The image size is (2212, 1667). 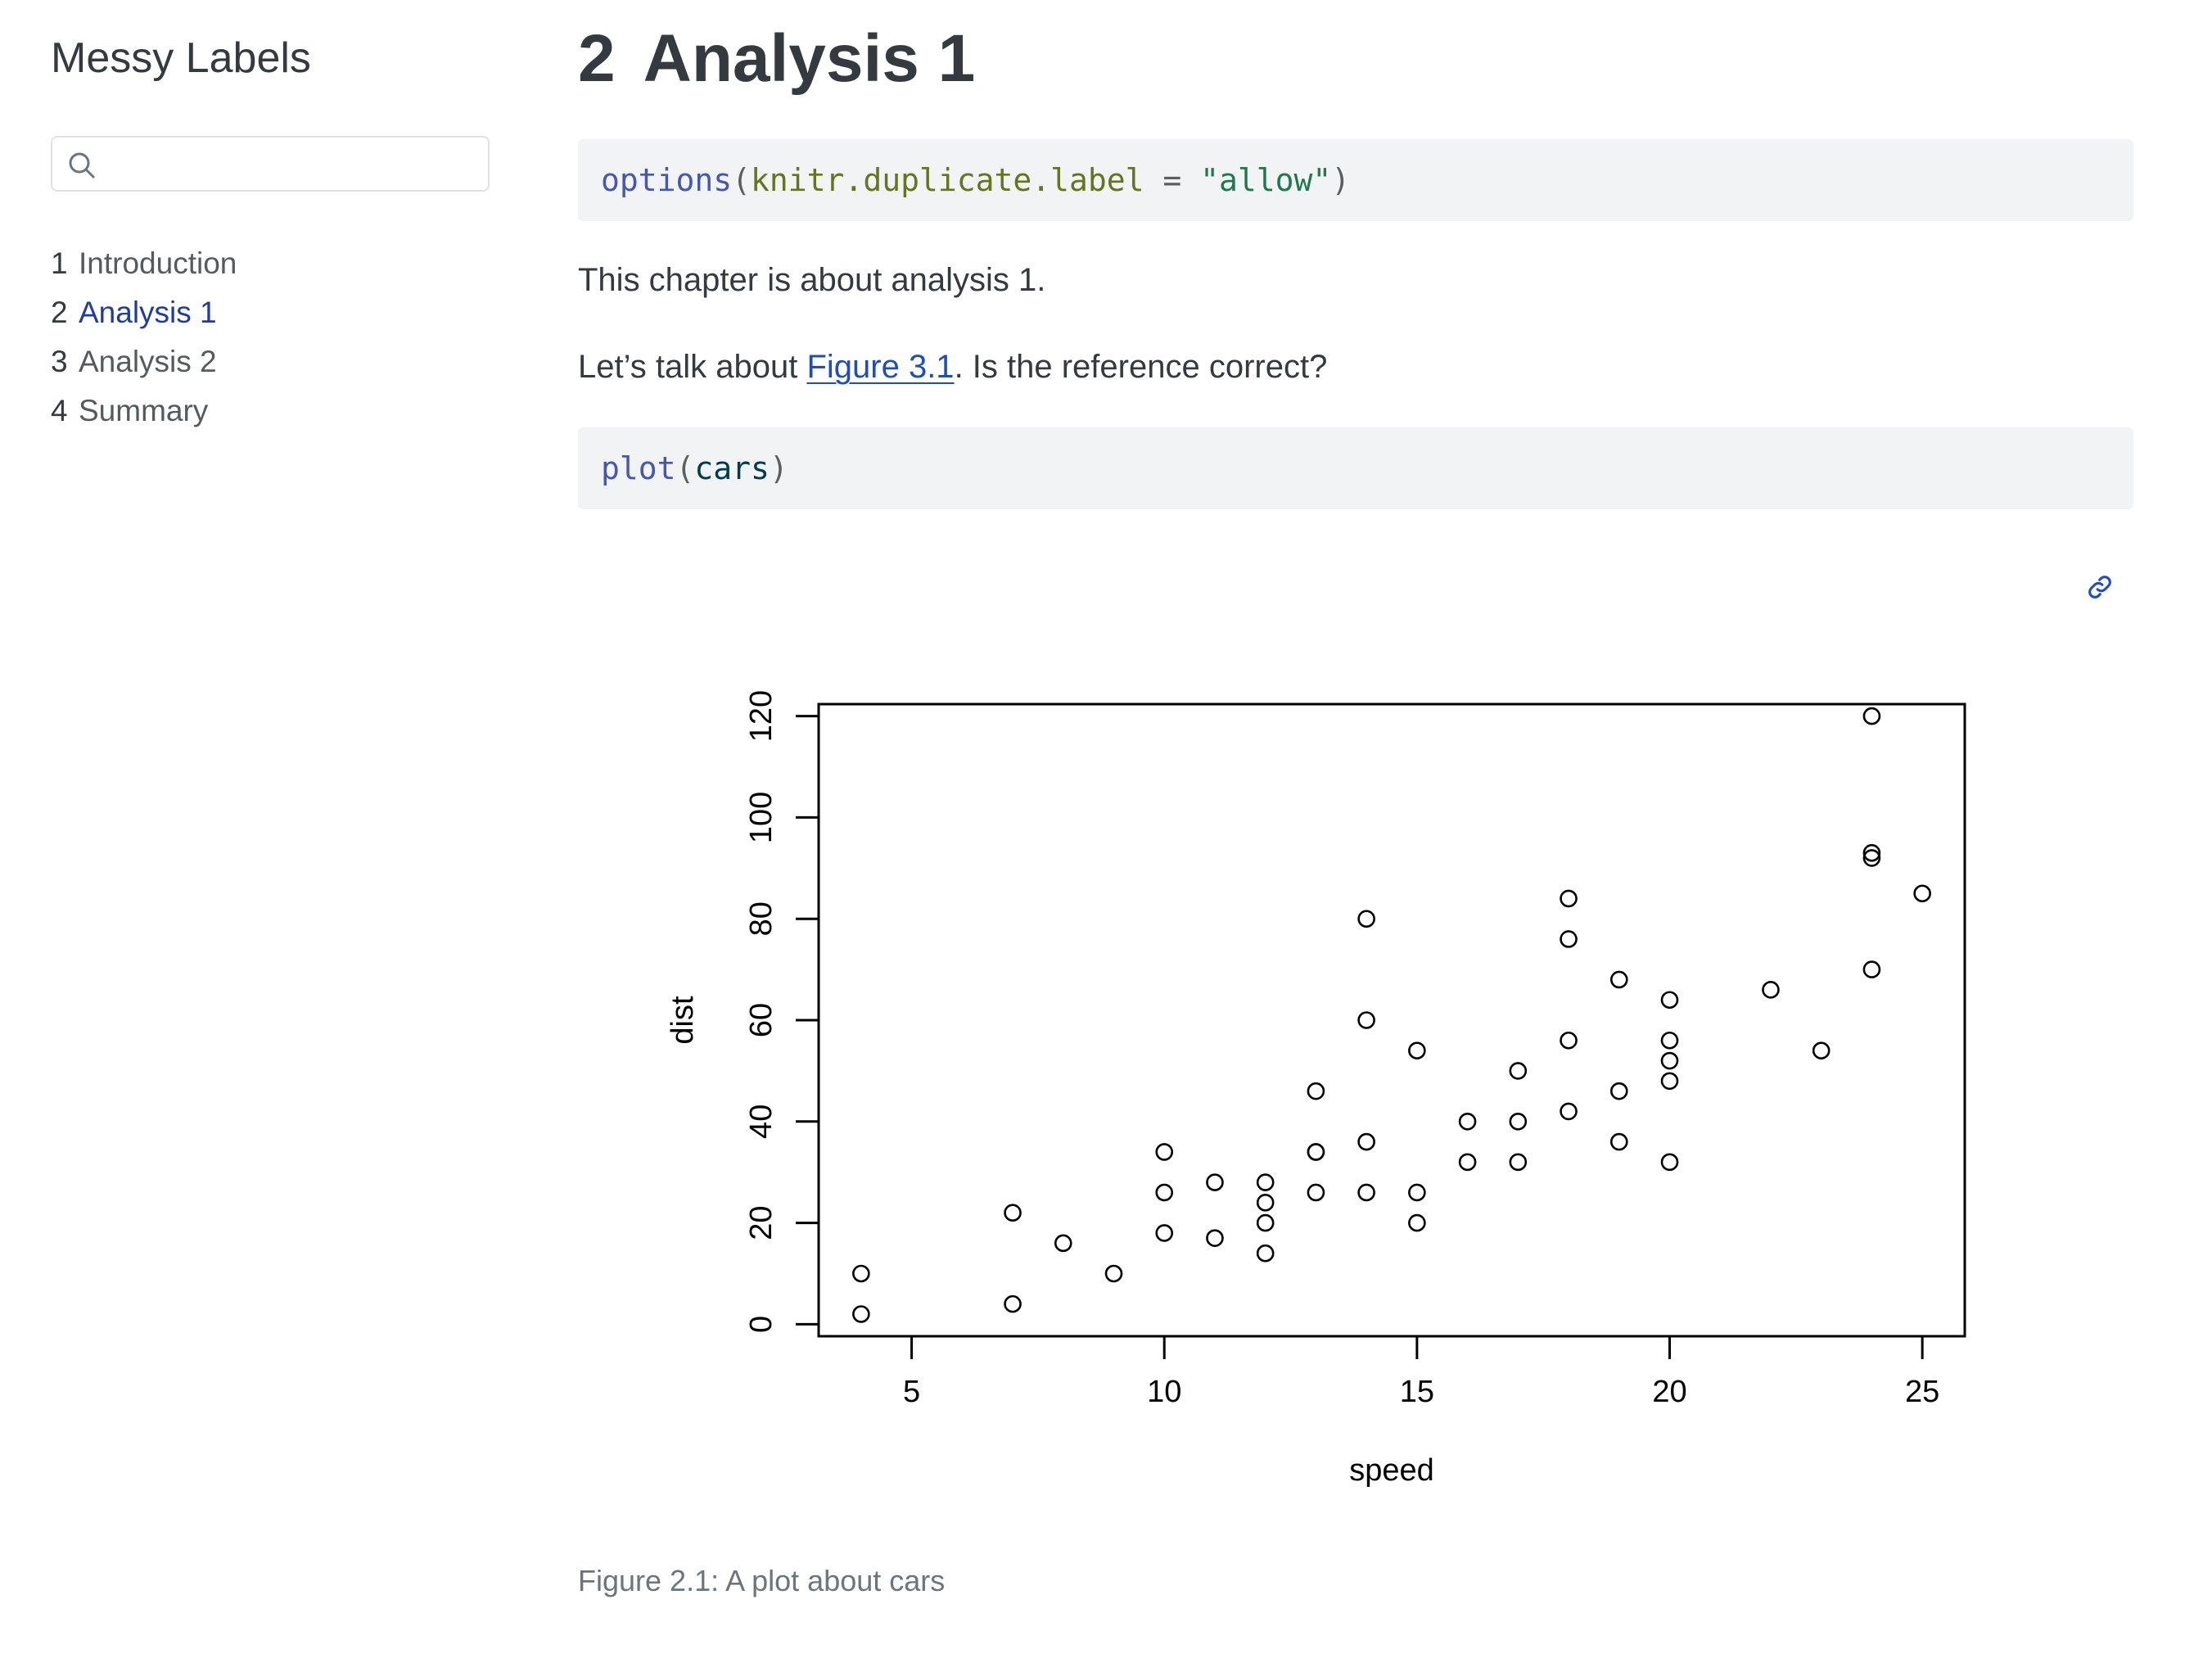 What do you see at coordinates (1141, 367) in the screenshot?
I see `paragraph-text: . Is the reference correct?` at bounding box center [1141, 367].